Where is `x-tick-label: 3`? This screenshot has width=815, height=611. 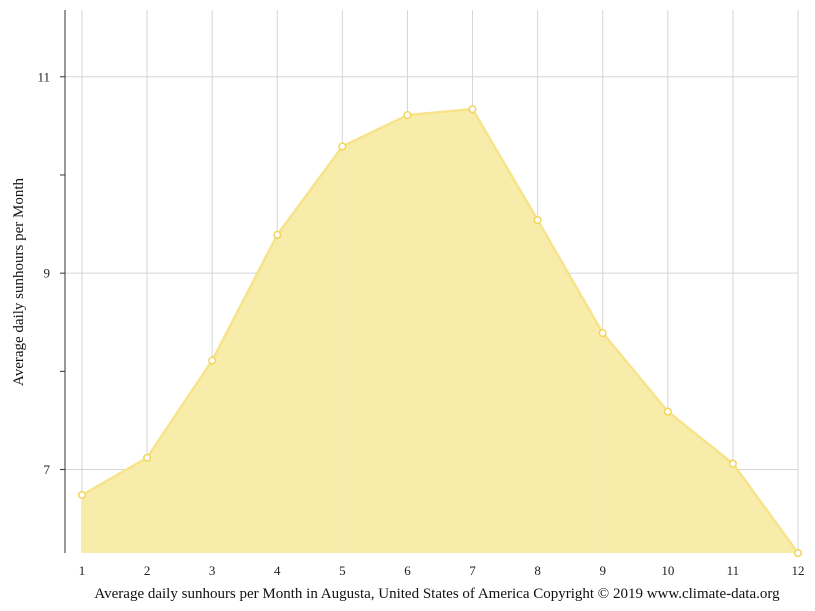
x-tick-label: 3 is located at coordinates (212, 570).